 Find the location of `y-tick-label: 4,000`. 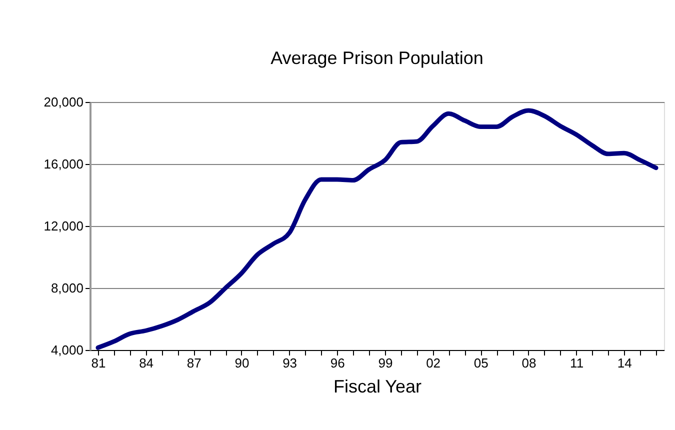

y-tick-label: 4,000 is located at coordinates (67, 350).